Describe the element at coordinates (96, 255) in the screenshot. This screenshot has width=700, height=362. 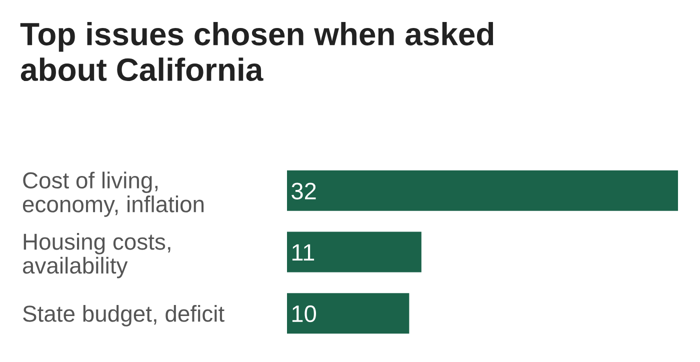
I see `y-tick-label: Housing costs, availability` at that location.